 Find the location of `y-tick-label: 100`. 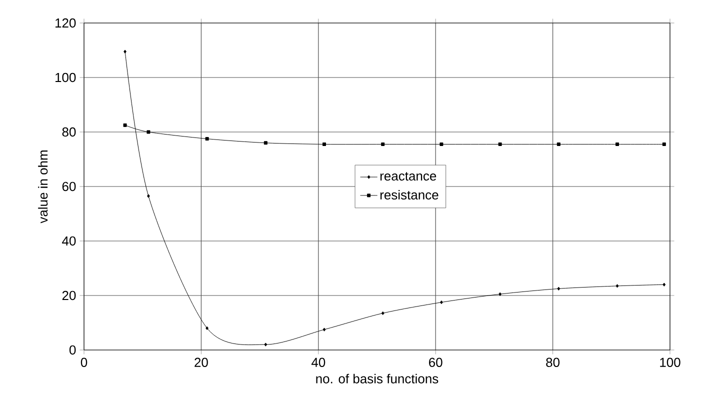

y-tick-label: 100 is located at coordinates (66, 77).